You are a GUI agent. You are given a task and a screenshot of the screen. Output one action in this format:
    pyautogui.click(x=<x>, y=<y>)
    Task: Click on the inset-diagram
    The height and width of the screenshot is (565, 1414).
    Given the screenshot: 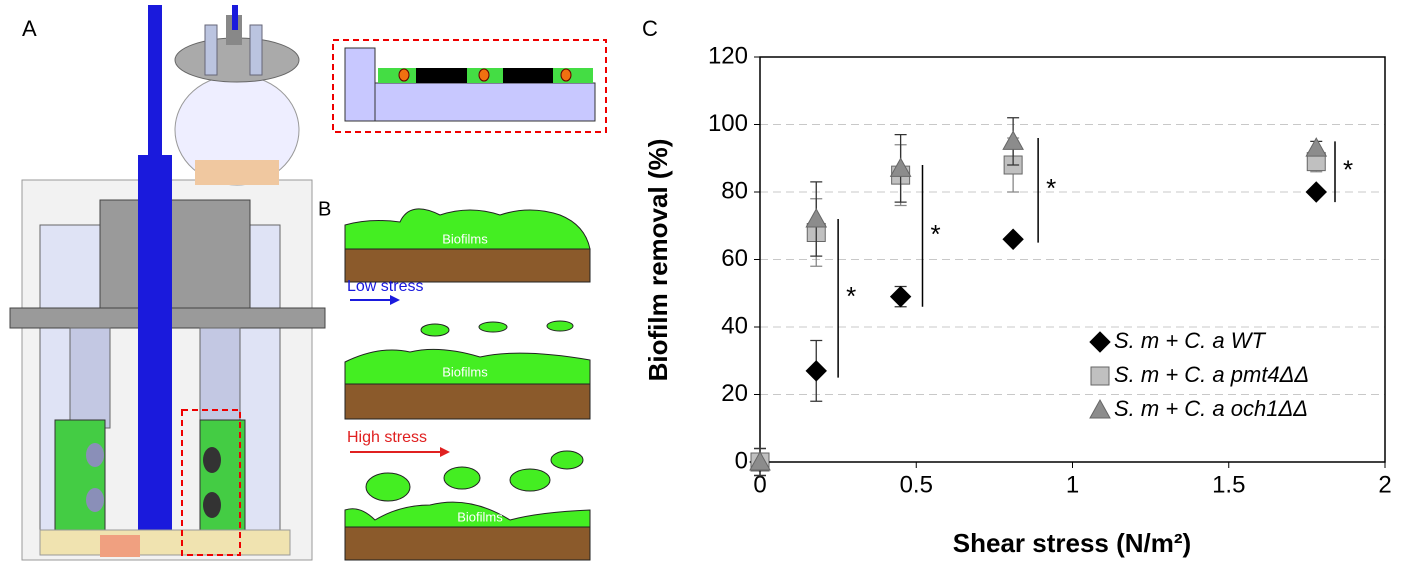 What is the action you would take?
    pyautogui.click(x=469, y=86)
    